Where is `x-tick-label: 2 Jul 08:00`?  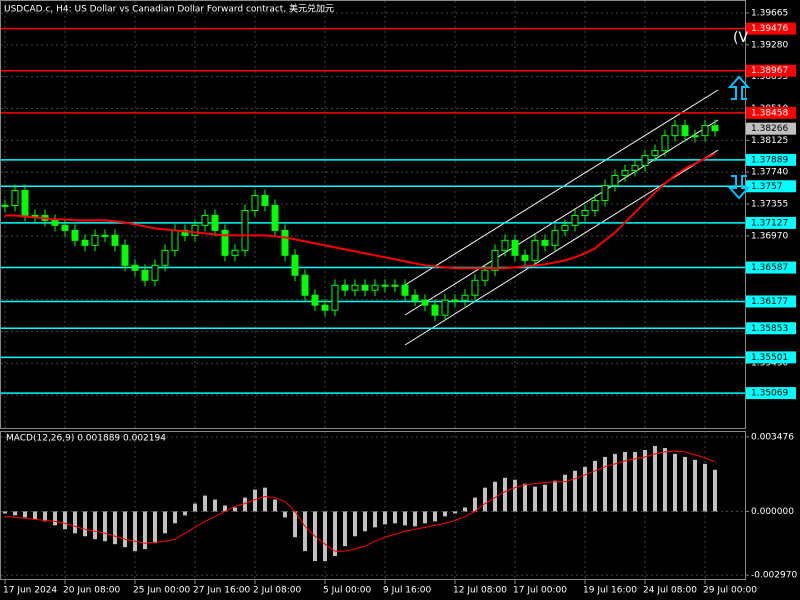
x-tick-label: 2 Jul 08:00 is located at coordinates (277, 591).